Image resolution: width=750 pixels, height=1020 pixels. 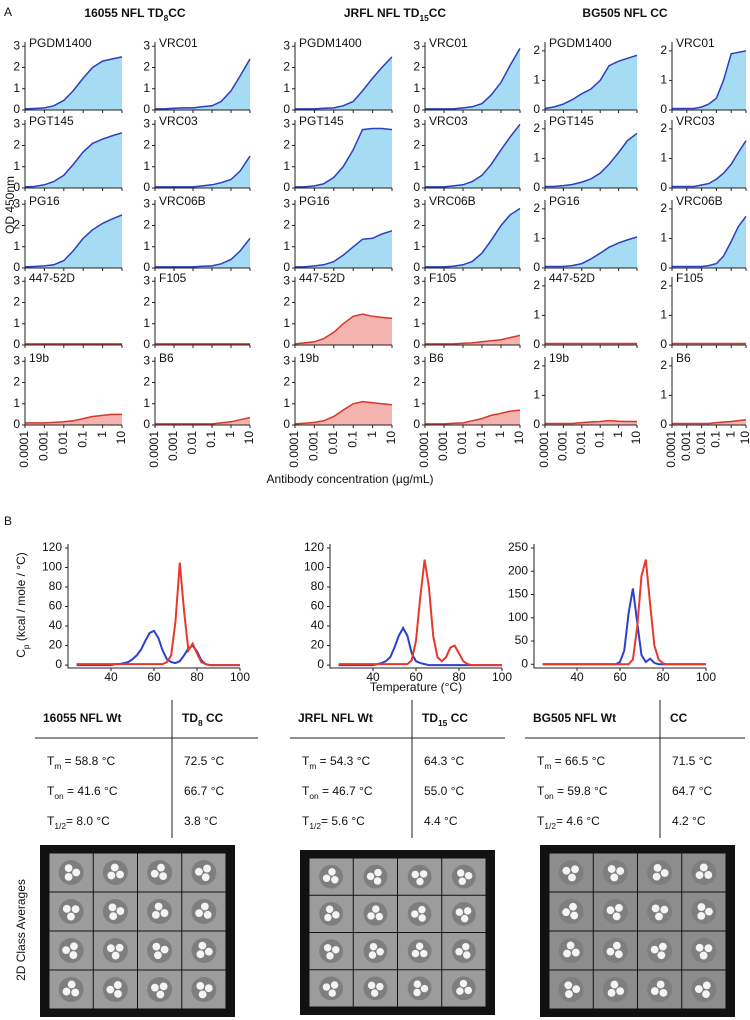 I want to click on table-cell-part: m, so click(x=547, y=766).